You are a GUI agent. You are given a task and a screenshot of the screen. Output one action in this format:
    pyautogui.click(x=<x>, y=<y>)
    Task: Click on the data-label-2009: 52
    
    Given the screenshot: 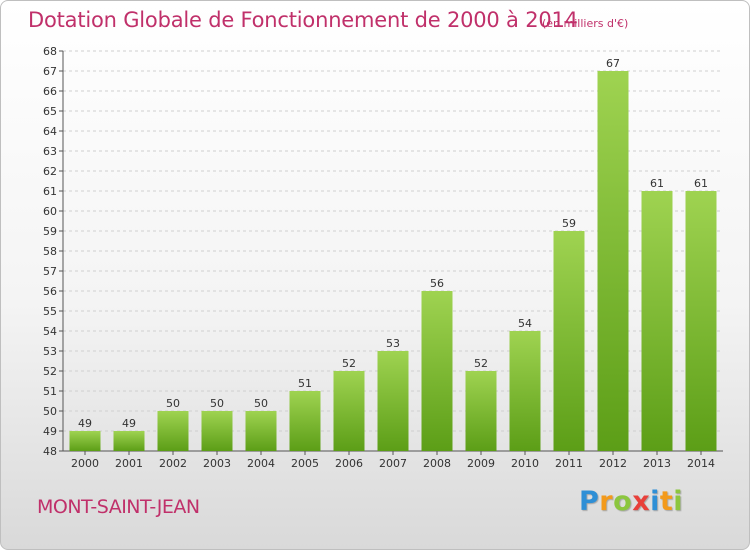 What is the action you would take?
    pyautogui.click(x=481, y=363)
    